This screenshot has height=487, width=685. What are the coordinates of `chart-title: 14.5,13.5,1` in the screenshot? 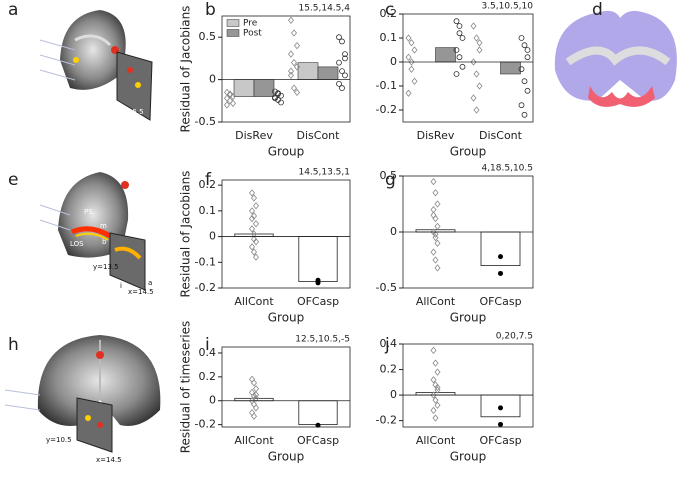 It's located at (324, 173).